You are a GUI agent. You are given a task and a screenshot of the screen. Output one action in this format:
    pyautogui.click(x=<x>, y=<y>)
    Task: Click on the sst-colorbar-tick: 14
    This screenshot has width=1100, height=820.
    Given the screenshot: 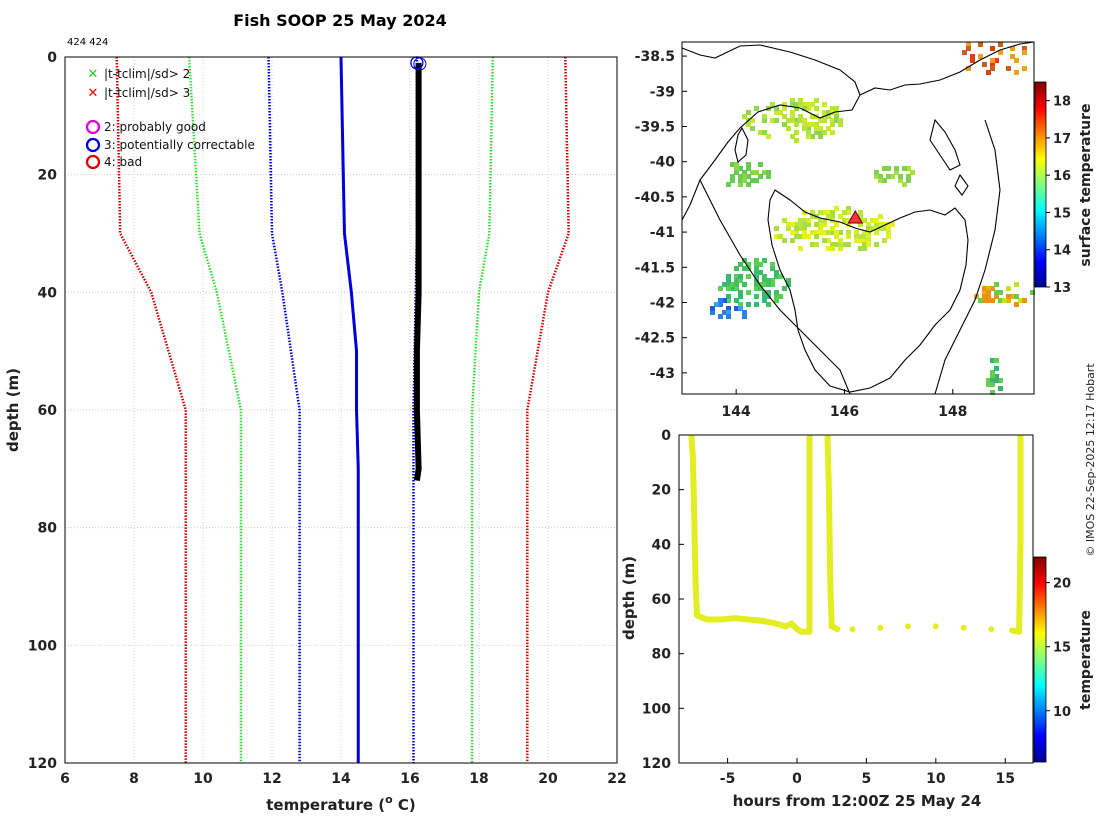 What is the action you would take?
    pyautogui.click(x=1062, y=251)
    